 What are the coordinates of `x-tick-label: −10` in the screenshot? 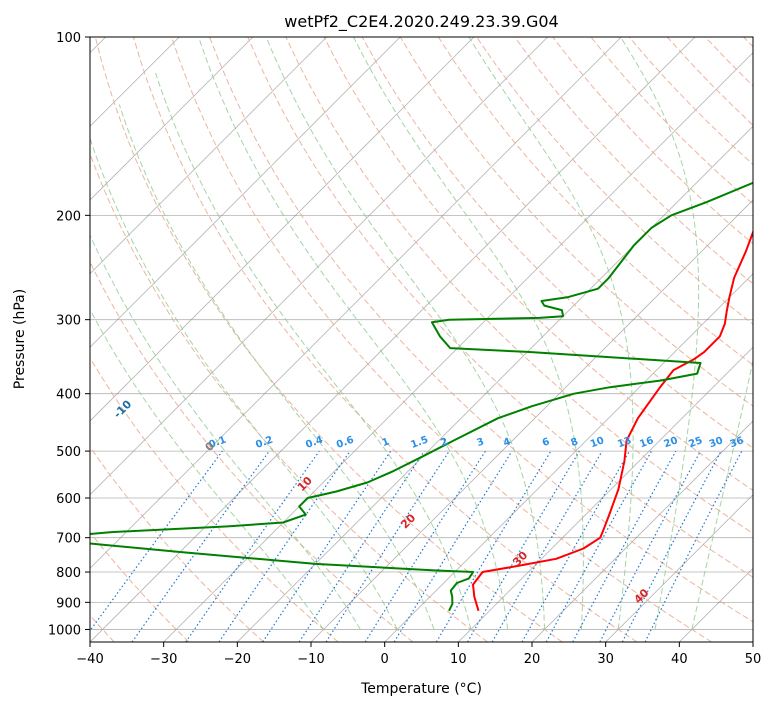 It's located at (310, 659).